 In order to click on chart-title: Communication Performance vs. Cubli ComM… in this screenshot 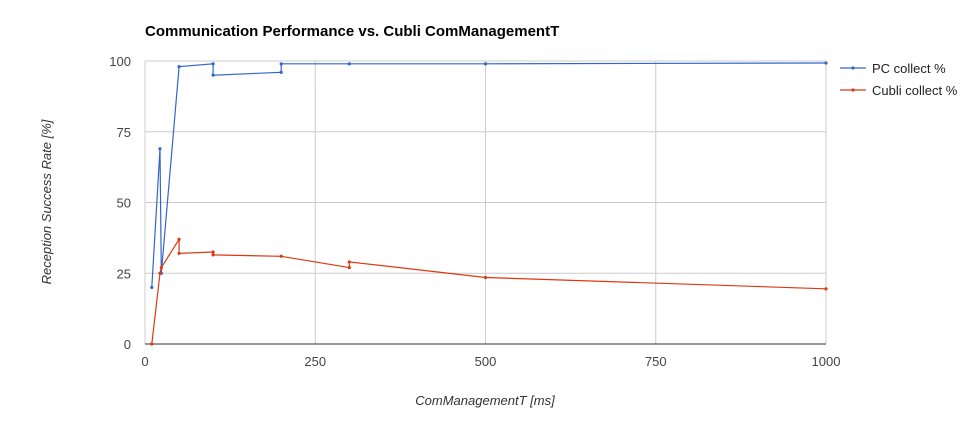, I will do `click(352, 31)`.